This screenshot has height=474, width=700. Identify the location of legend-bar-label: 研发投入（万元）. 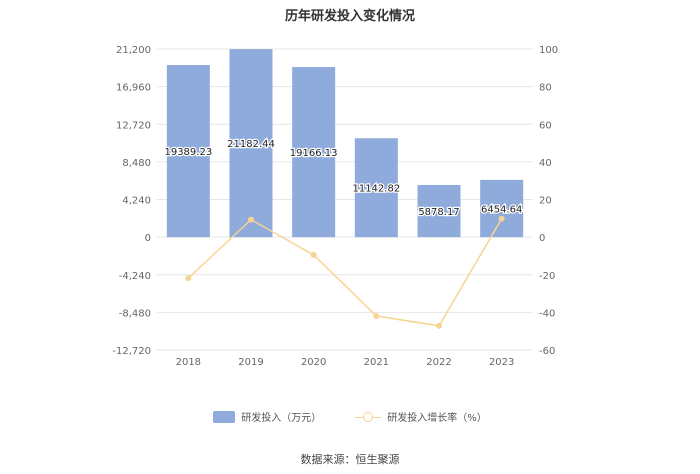
(281, 418).